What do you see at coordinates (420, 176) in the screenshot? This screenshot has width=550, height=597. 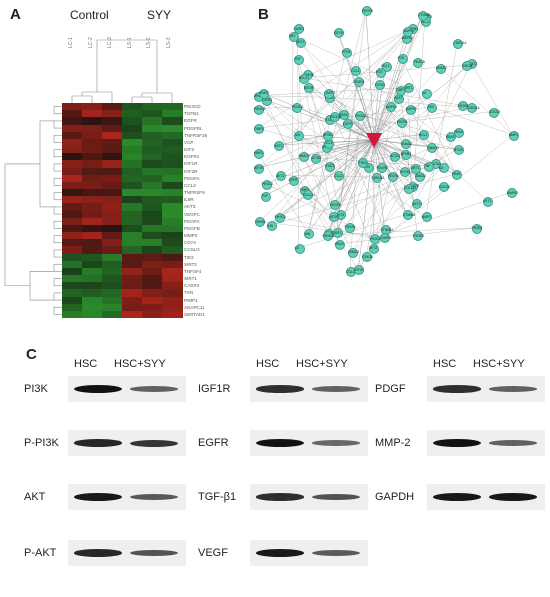 I see `network-node-label: SMAD3` at bounding box center [420, 176].